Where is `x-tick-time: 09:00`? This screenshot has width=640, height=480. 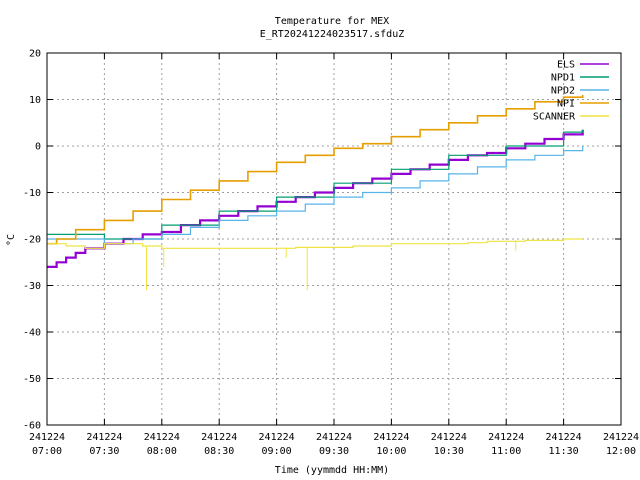 x-tick-time: 09:00 is located at coordinates (277, 451).